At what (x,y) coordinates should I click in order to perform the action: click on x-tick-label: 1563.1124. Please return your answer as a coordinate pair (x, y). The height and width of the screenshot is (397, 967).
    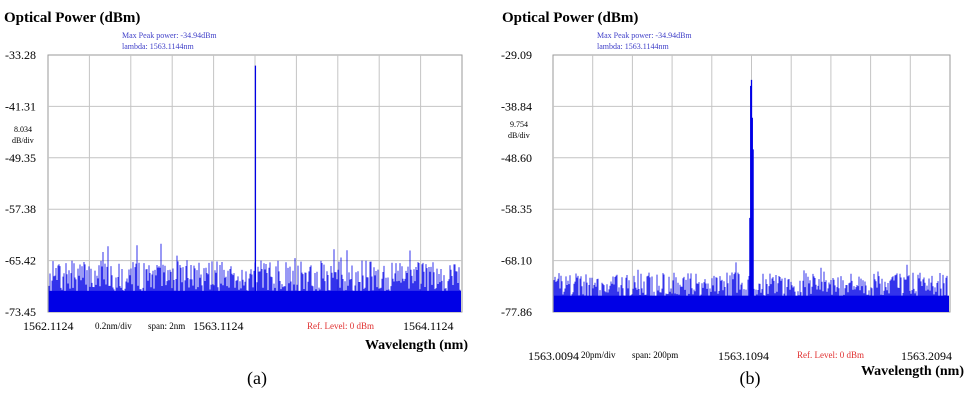
    Looking at the image, I should click on (218, 326).